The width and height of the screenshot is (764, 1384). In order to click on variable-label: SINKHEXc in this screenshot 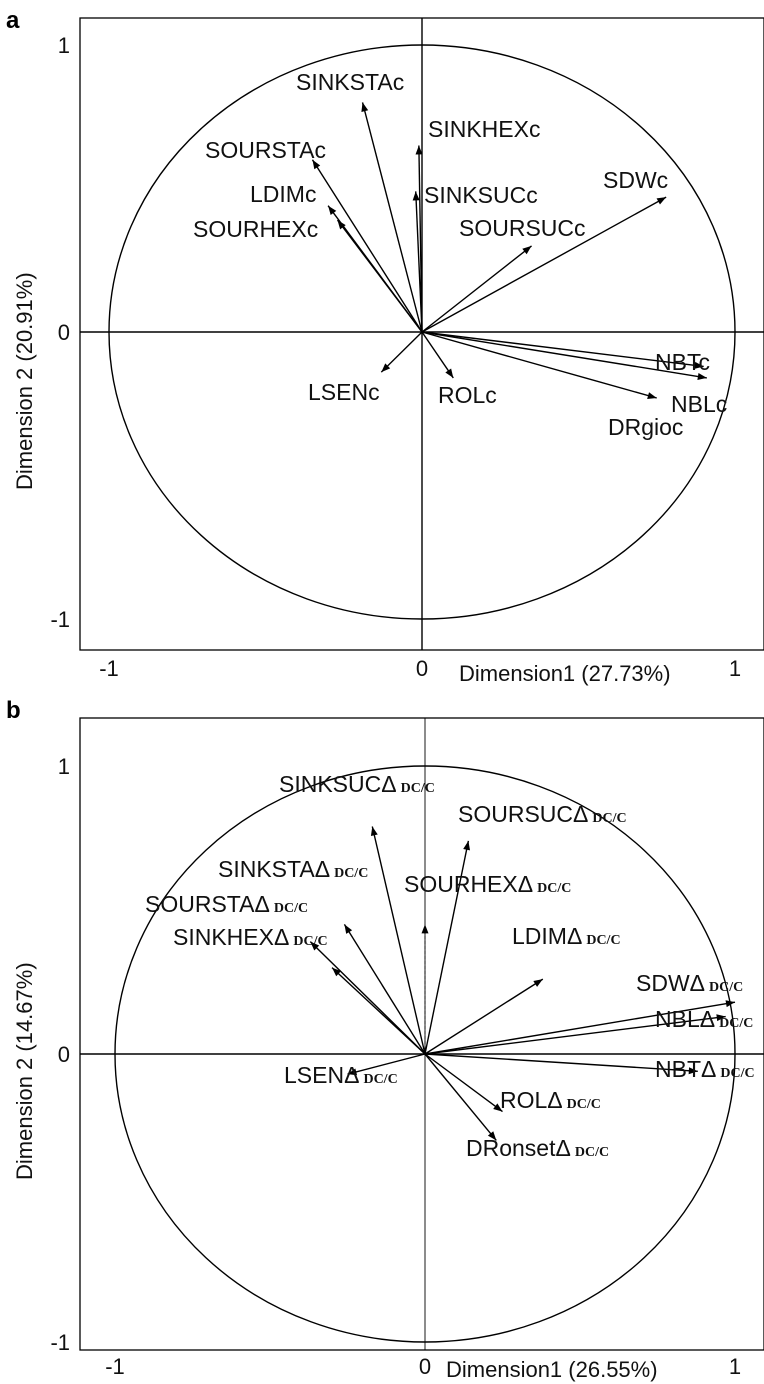, I will do `click(484, 129)`.